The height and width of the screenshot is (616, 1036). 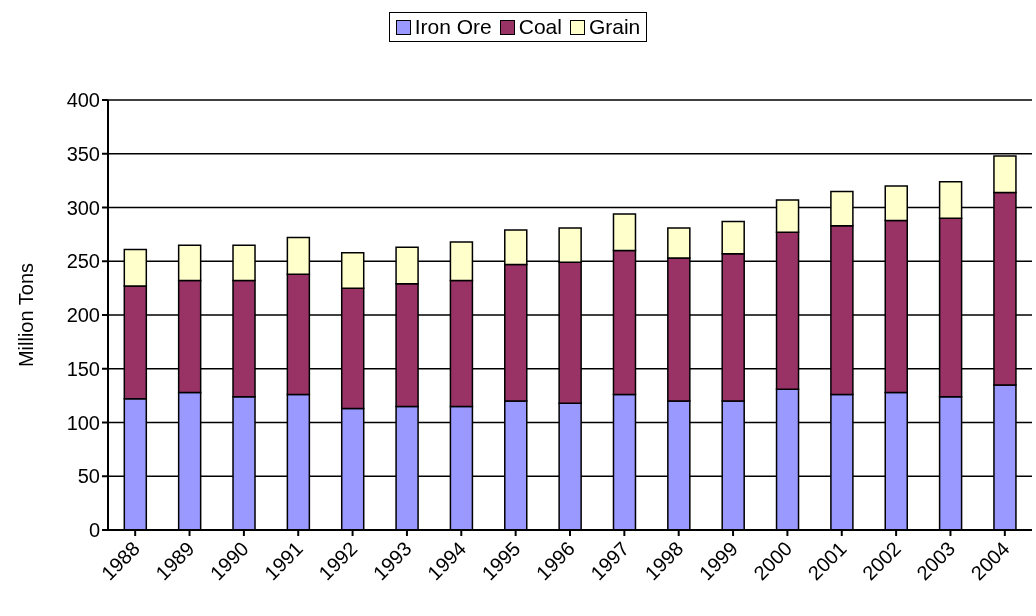 What do you see at coordinates (453, 27) in the screenshot?
I see `legend-label: Iron Ore` at bounding box center [453, 27].